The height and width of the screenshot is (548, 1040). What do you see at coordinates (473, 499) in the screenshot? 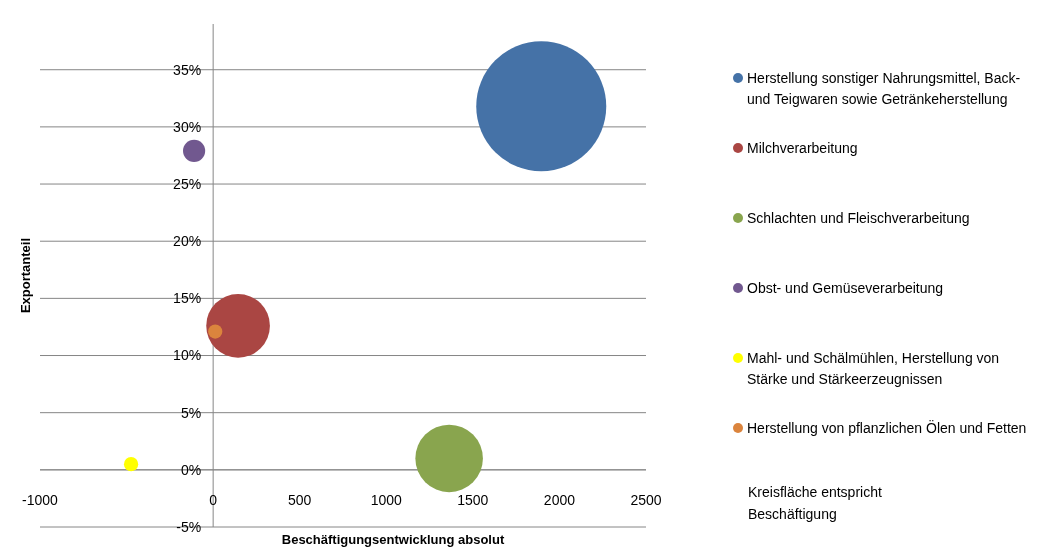
I see `x-tick-label: 1500` at bounding box center [473, 499].